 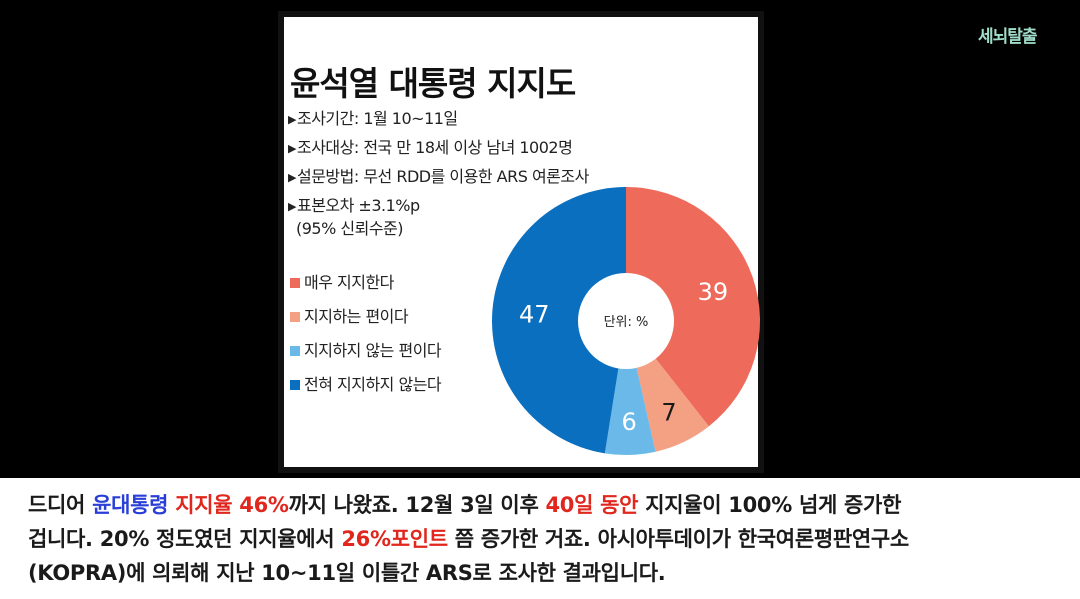 What do you see at coordinates (232, 505) in the screenshot?
I see `caption-highlight-approval: 지지율 46%` at bounding box center [232, 505].